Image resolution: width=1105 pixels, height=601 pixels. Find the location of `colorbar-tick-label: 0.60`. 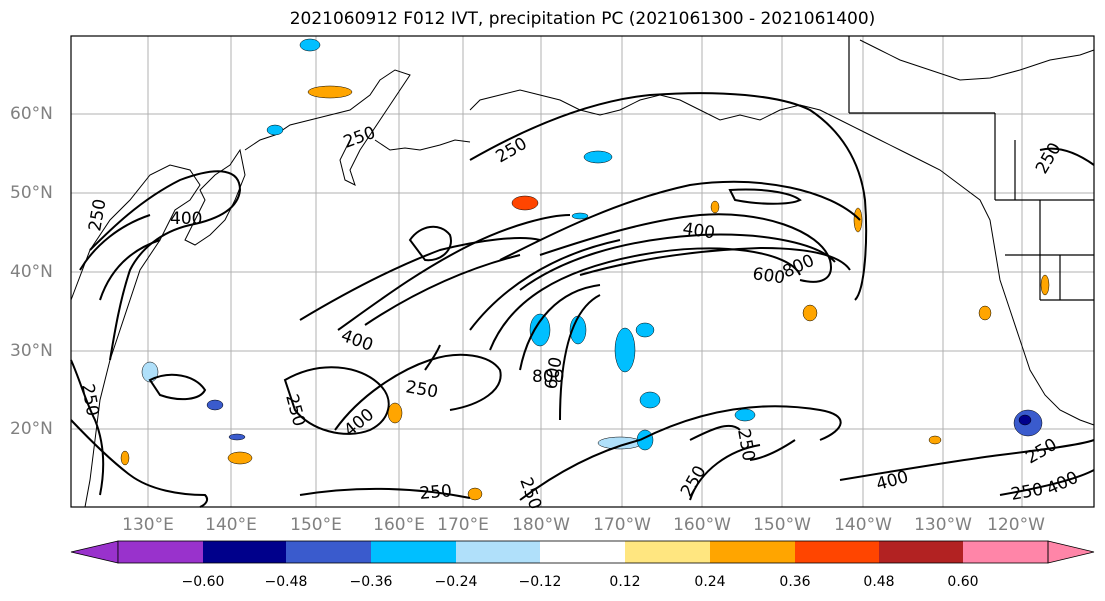

colorbar-tick-label: 0.60 is located at coordinates (963, 582).